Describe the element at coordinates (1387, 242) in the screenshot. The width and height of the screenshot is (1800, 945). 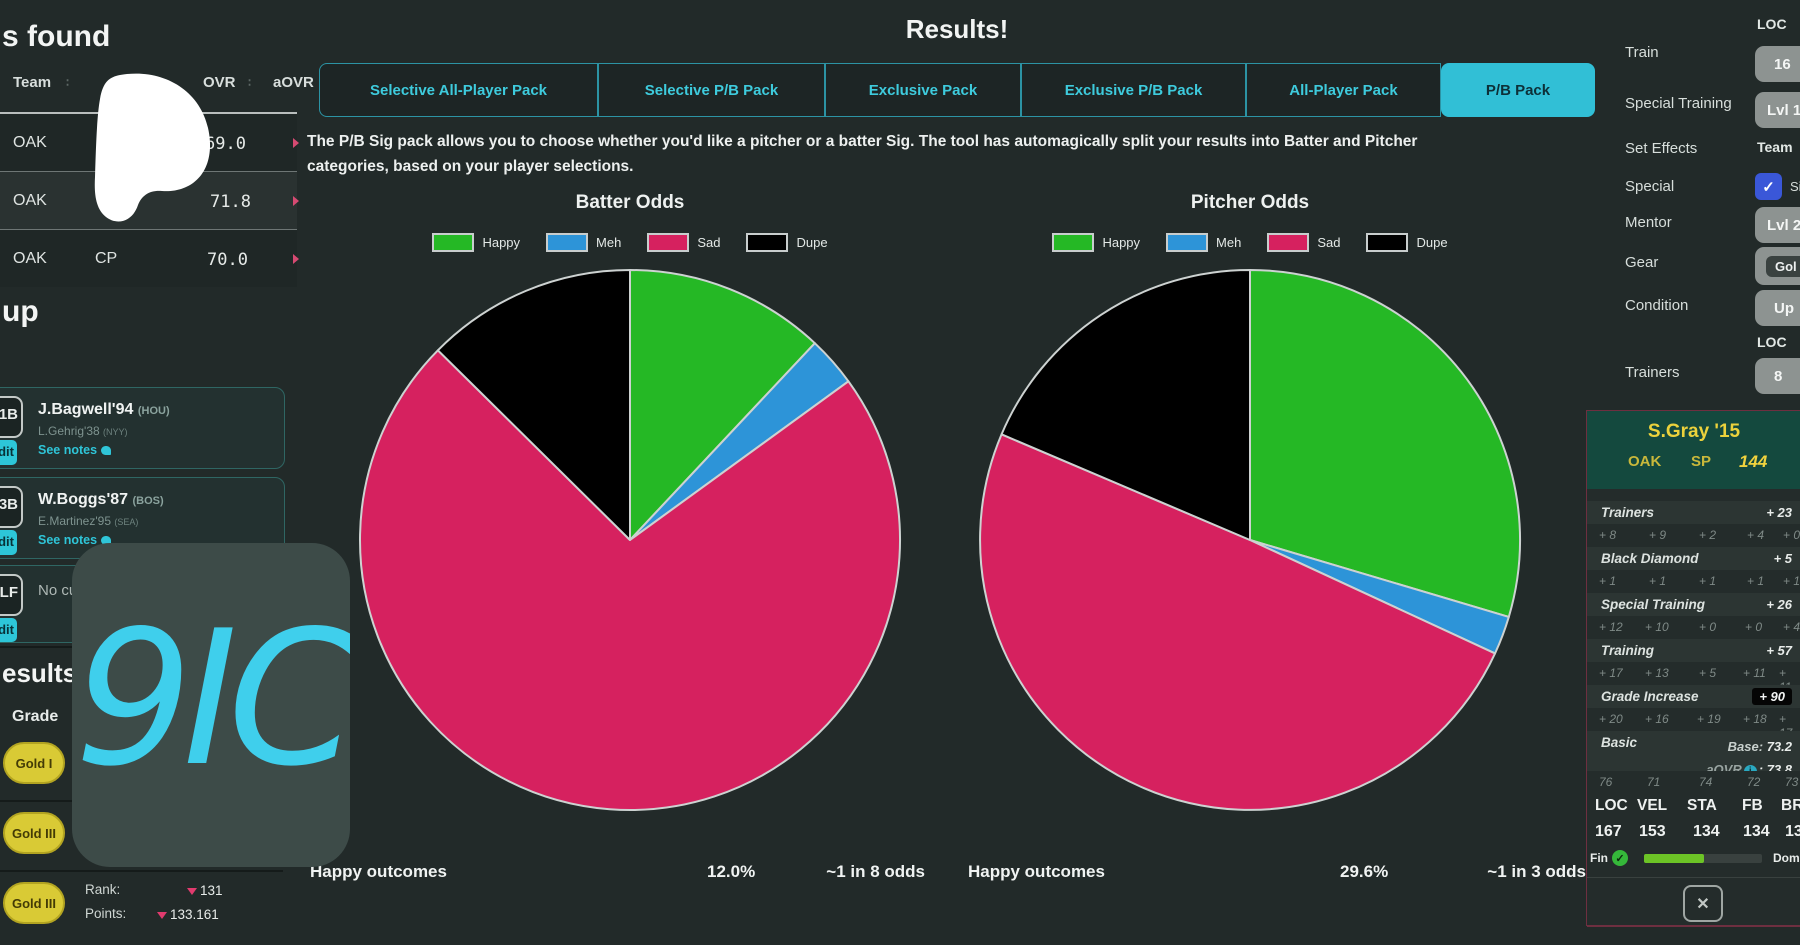
I see `dupe-swatch` at that location.